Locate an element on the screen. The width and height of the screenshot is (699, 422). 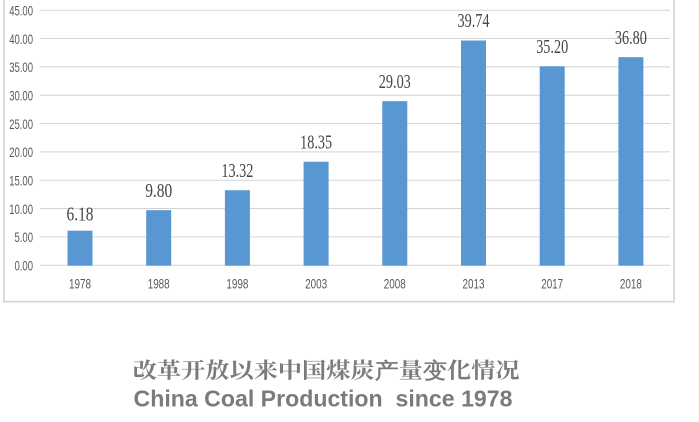
svg-text: 5.00 is located at coordinates (24, 237).